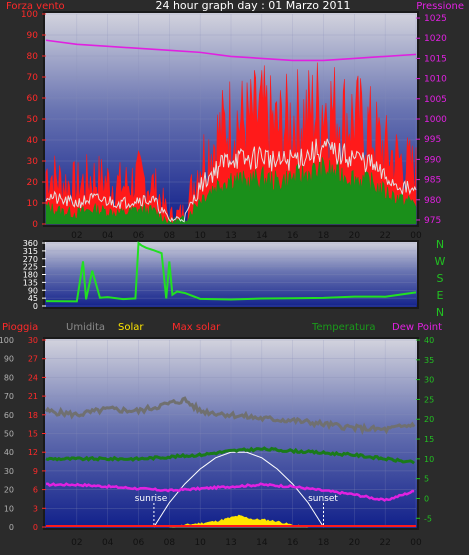  I want to click on left-tick-label: 0, so click(35, 225).